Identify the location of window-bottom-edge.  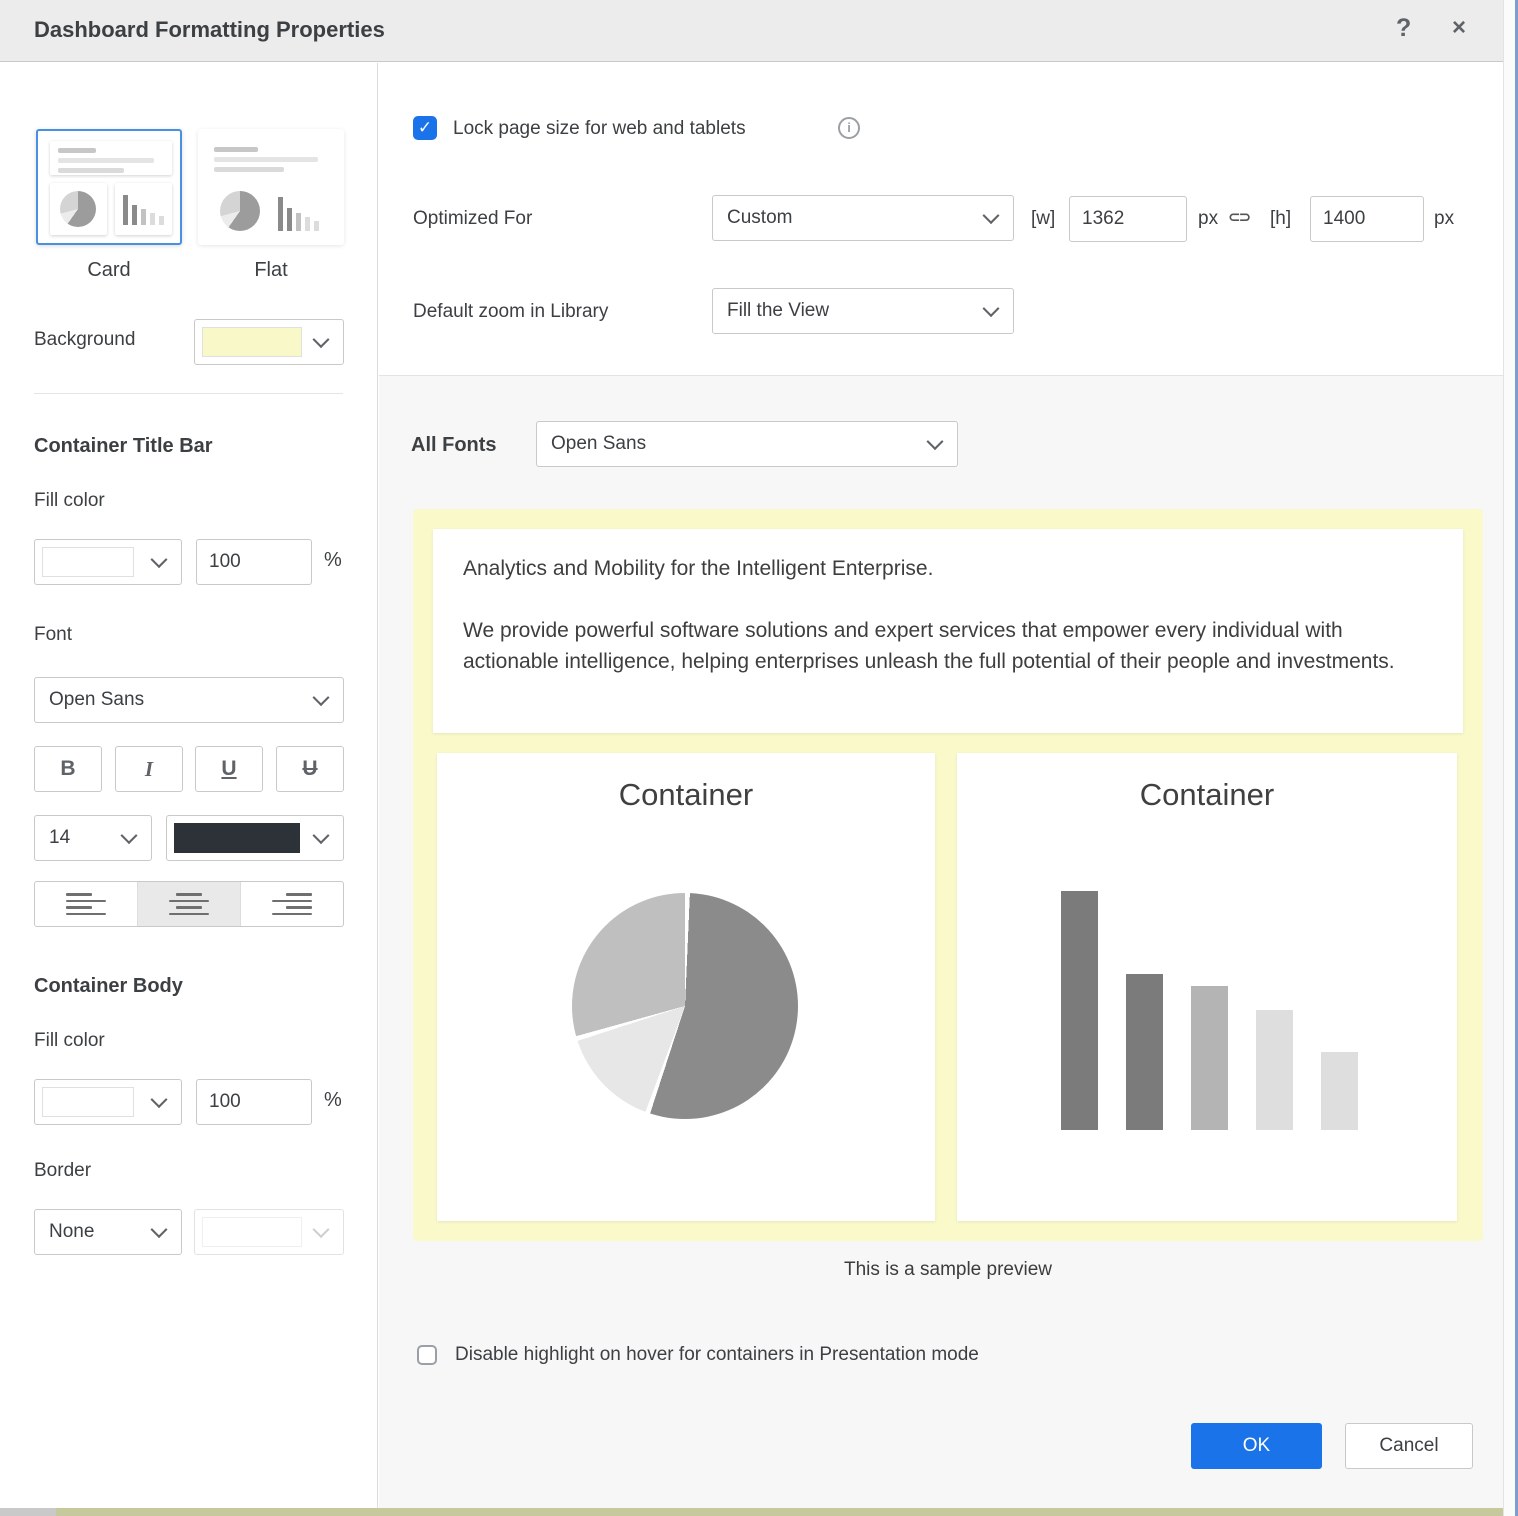
(757, 1512).